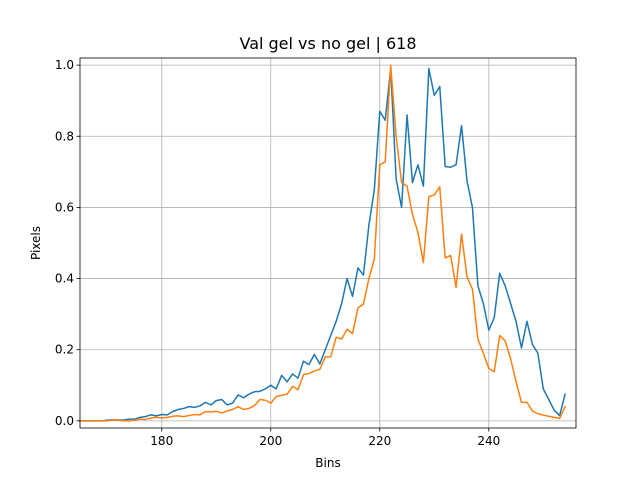 This screenshot has width=640, height=480. Describe the element at coordinates (379, 441) in the screenshot. I see `x-tick-label: 220` at that location.